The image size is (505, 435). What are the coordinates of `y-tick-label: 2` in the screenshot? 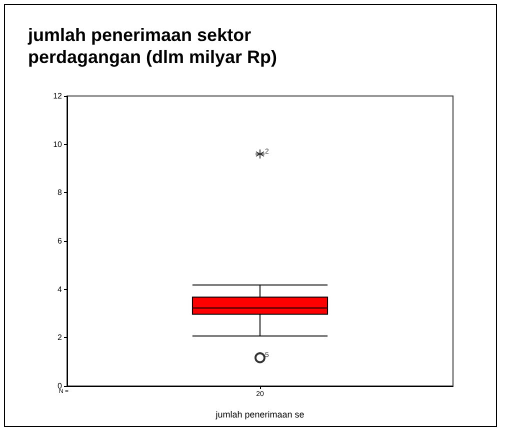 It's located at (60, 337).